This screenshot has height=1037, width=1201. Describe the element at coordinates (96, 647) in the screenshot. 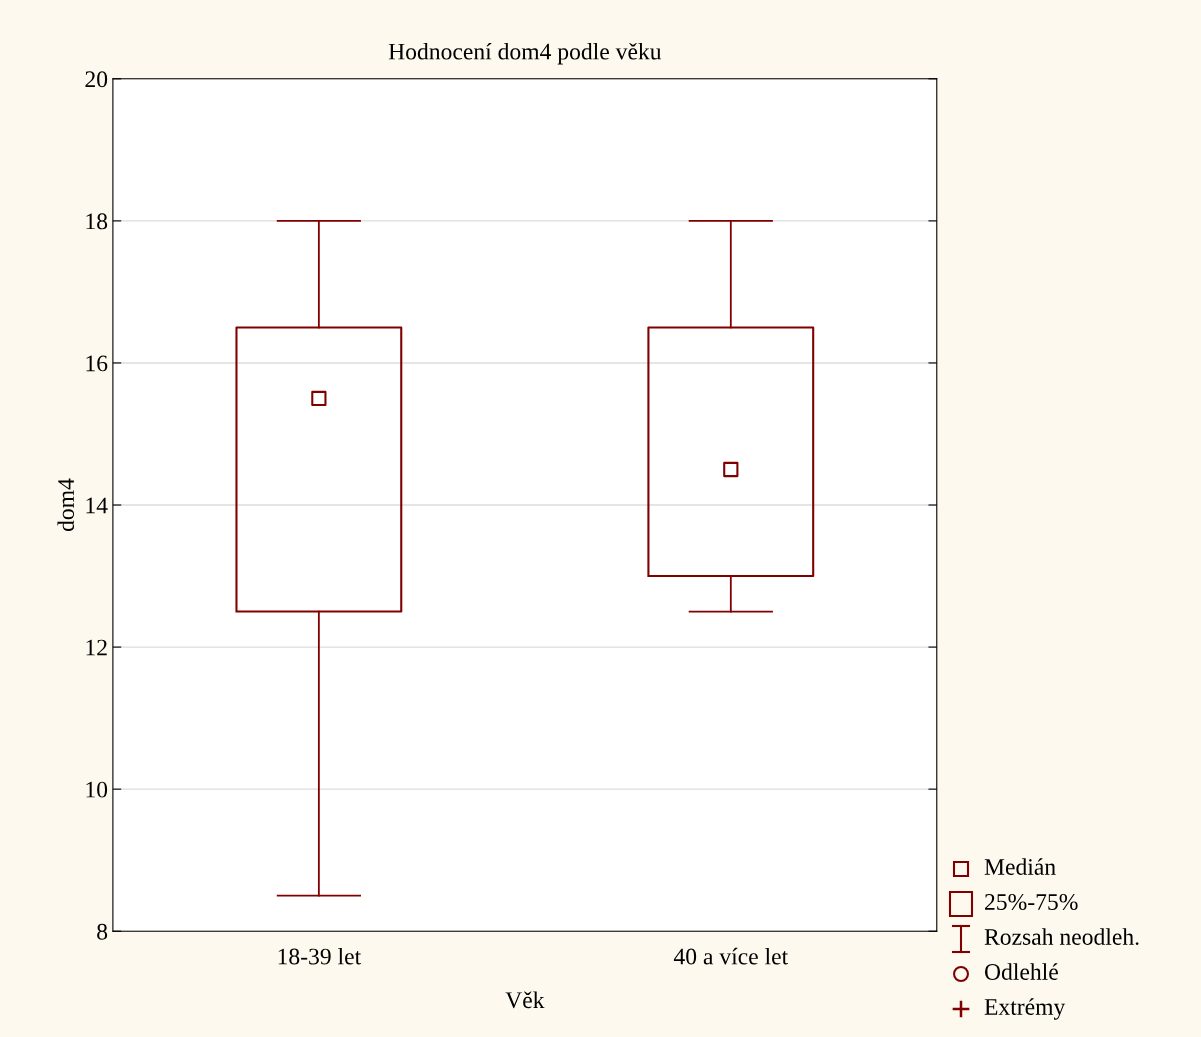

I see `y-tick-label: 12` at that location.